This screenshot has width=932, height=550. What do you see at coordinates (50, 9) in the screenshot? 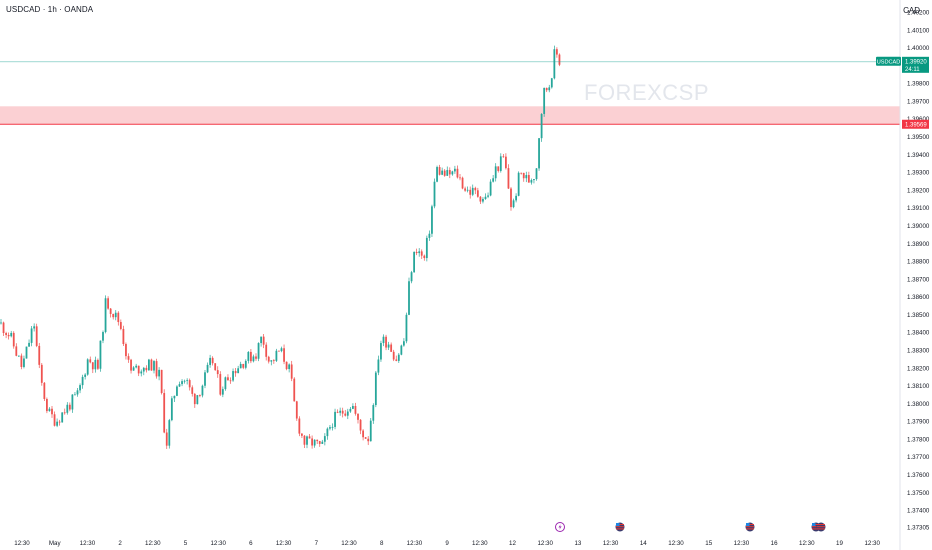
I see `symbol-title: USDCAD · 1h · OANDA` at bounding box center [50, 9].